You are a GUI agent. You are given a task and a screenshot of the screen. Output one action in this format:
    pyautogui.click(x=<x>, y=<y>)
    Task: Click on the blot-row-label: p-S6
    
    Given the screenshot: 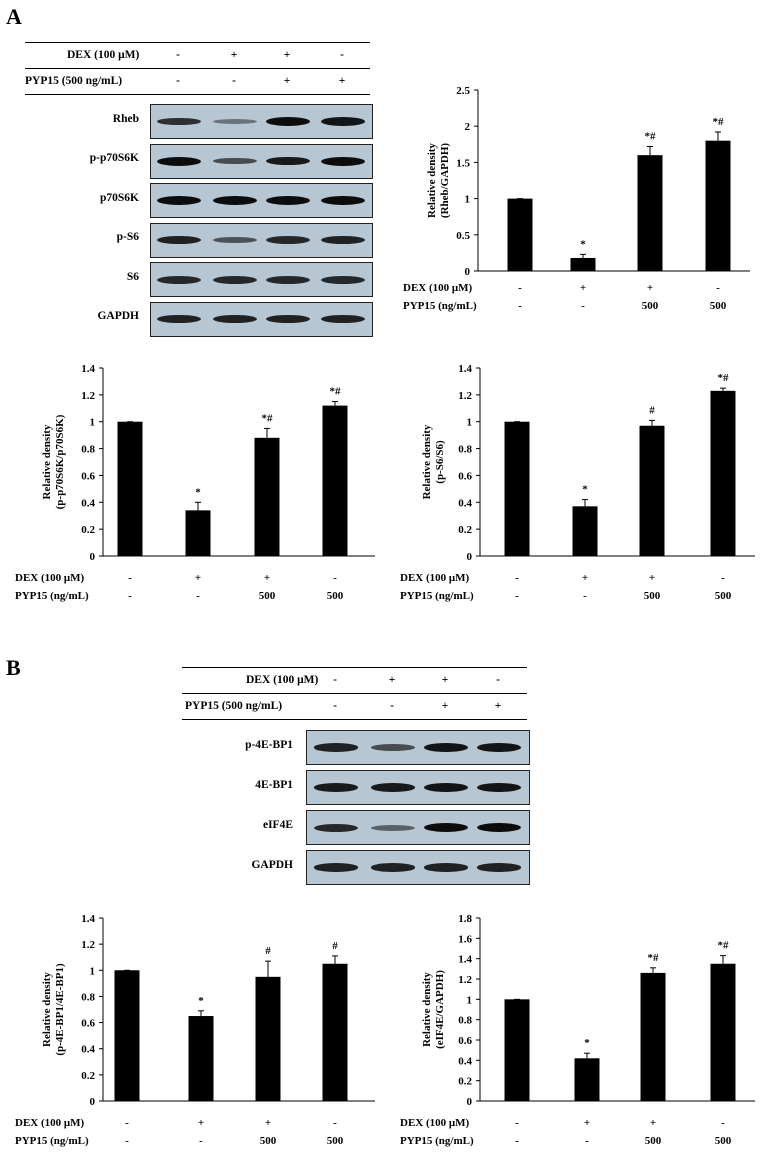 What is the action you would take?
    pyautogui.click(x=127, y=237)
    